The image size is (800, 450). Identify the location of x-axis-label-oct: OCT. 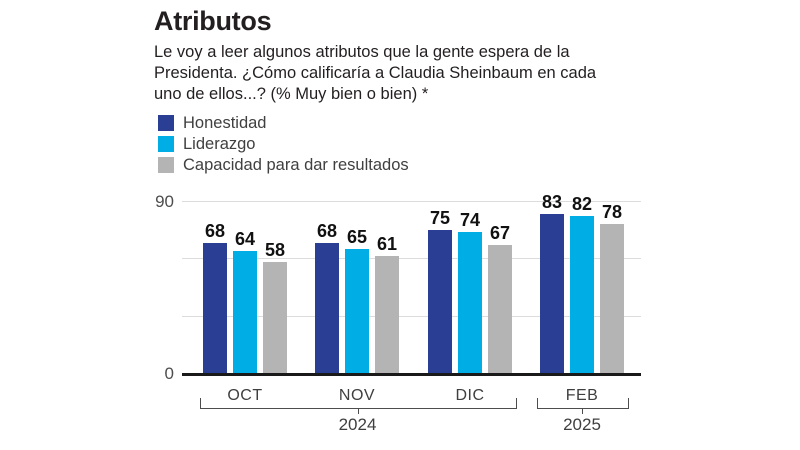
(245, 395).